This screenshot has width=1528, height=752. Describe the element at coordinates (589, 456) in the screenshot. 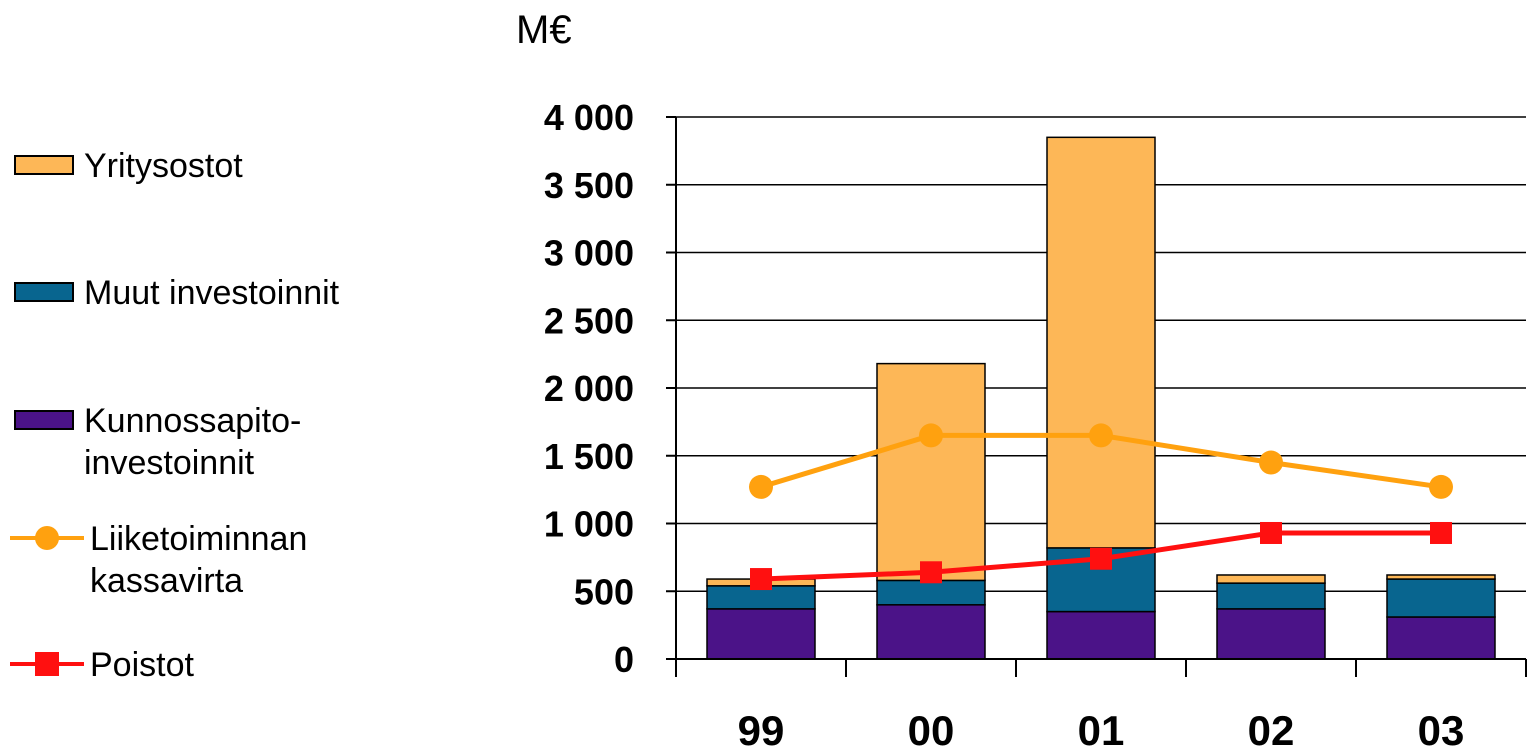

I see `y-tick-label: 1 500` at that location.